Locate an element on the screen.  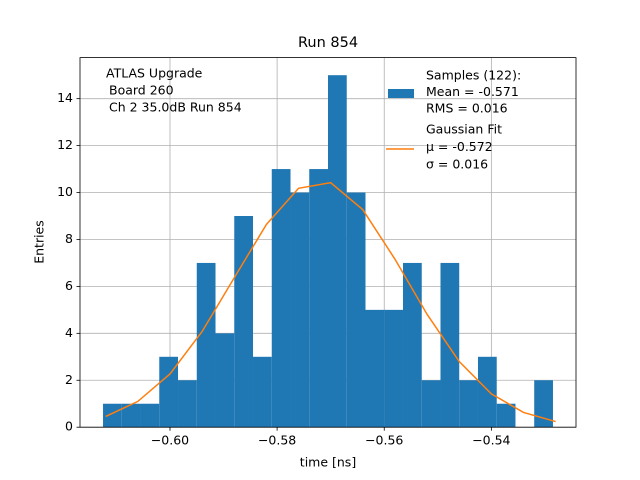
y-tick-label: 12 is located at coordinates (65, 144).